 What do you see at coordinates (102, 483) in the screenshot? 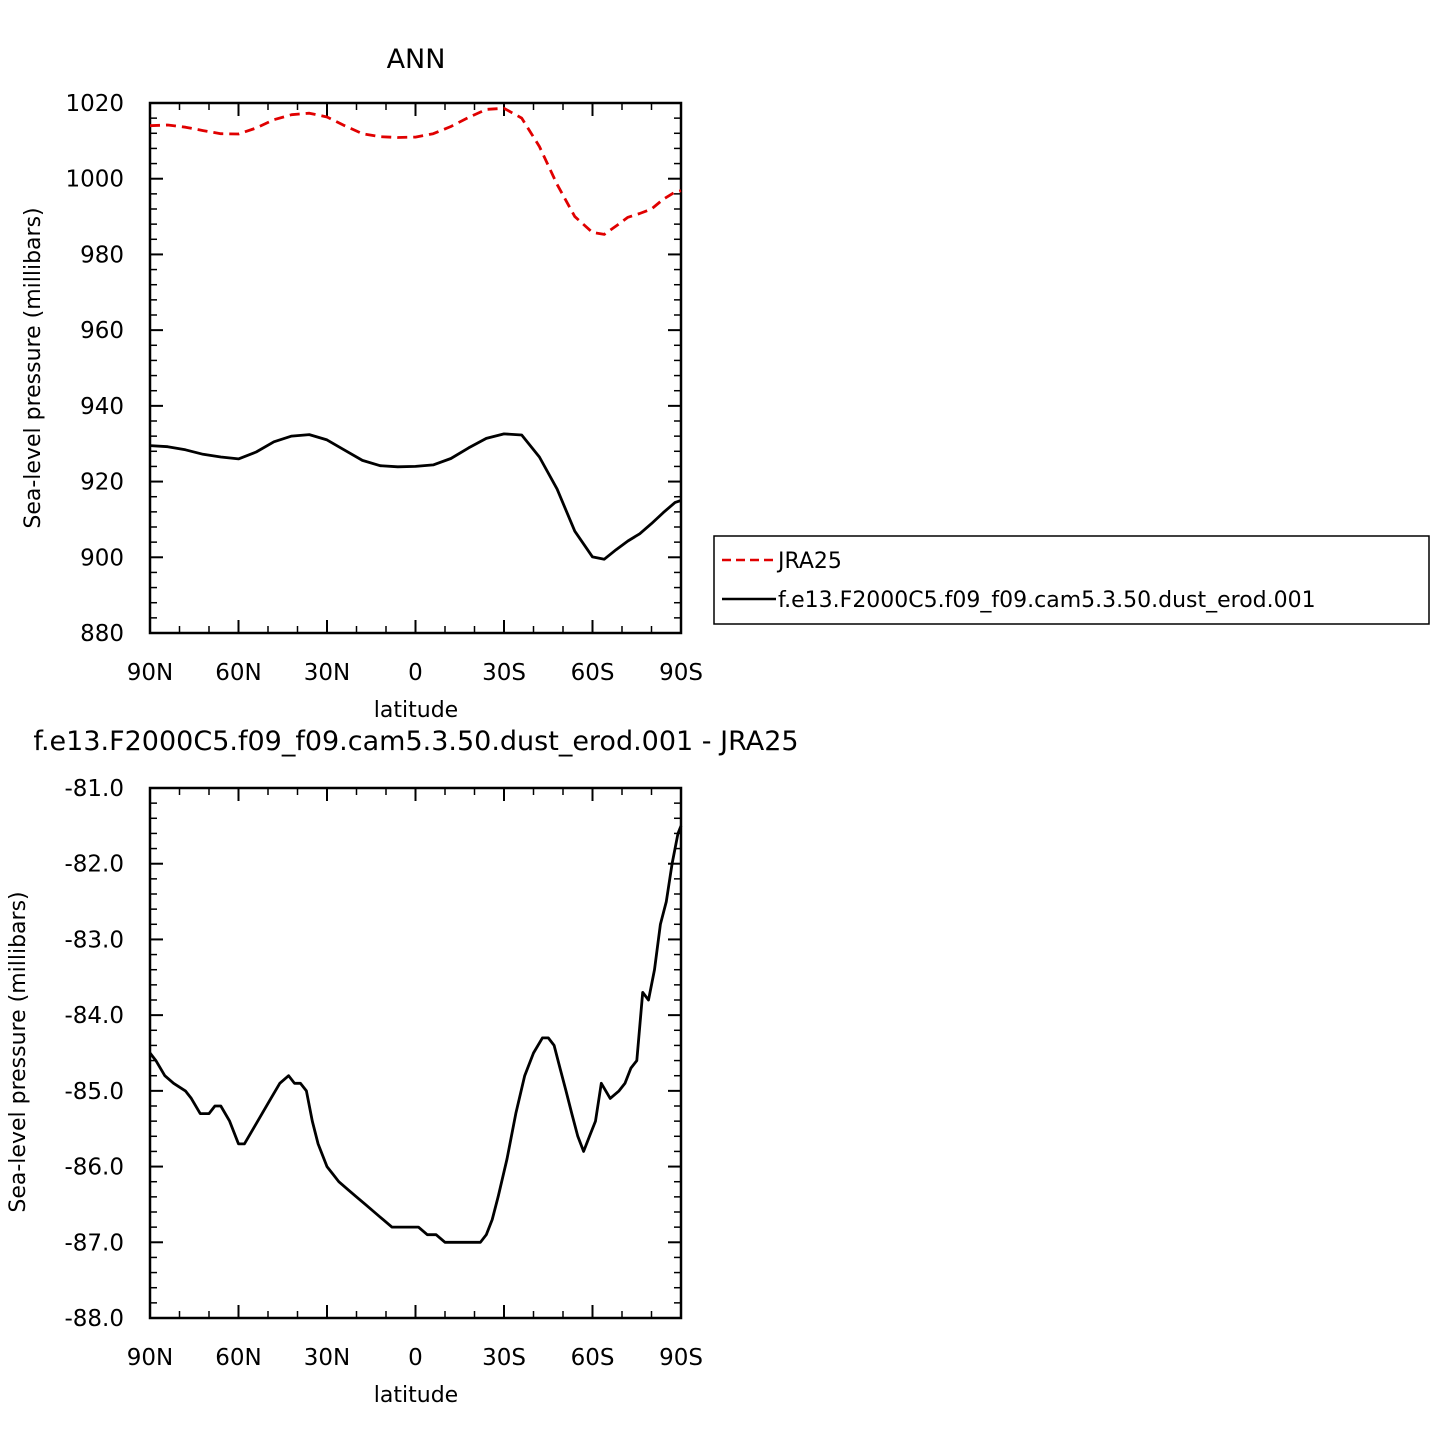
I see `y-tick-label: 920` at bounding box center [102, 483].